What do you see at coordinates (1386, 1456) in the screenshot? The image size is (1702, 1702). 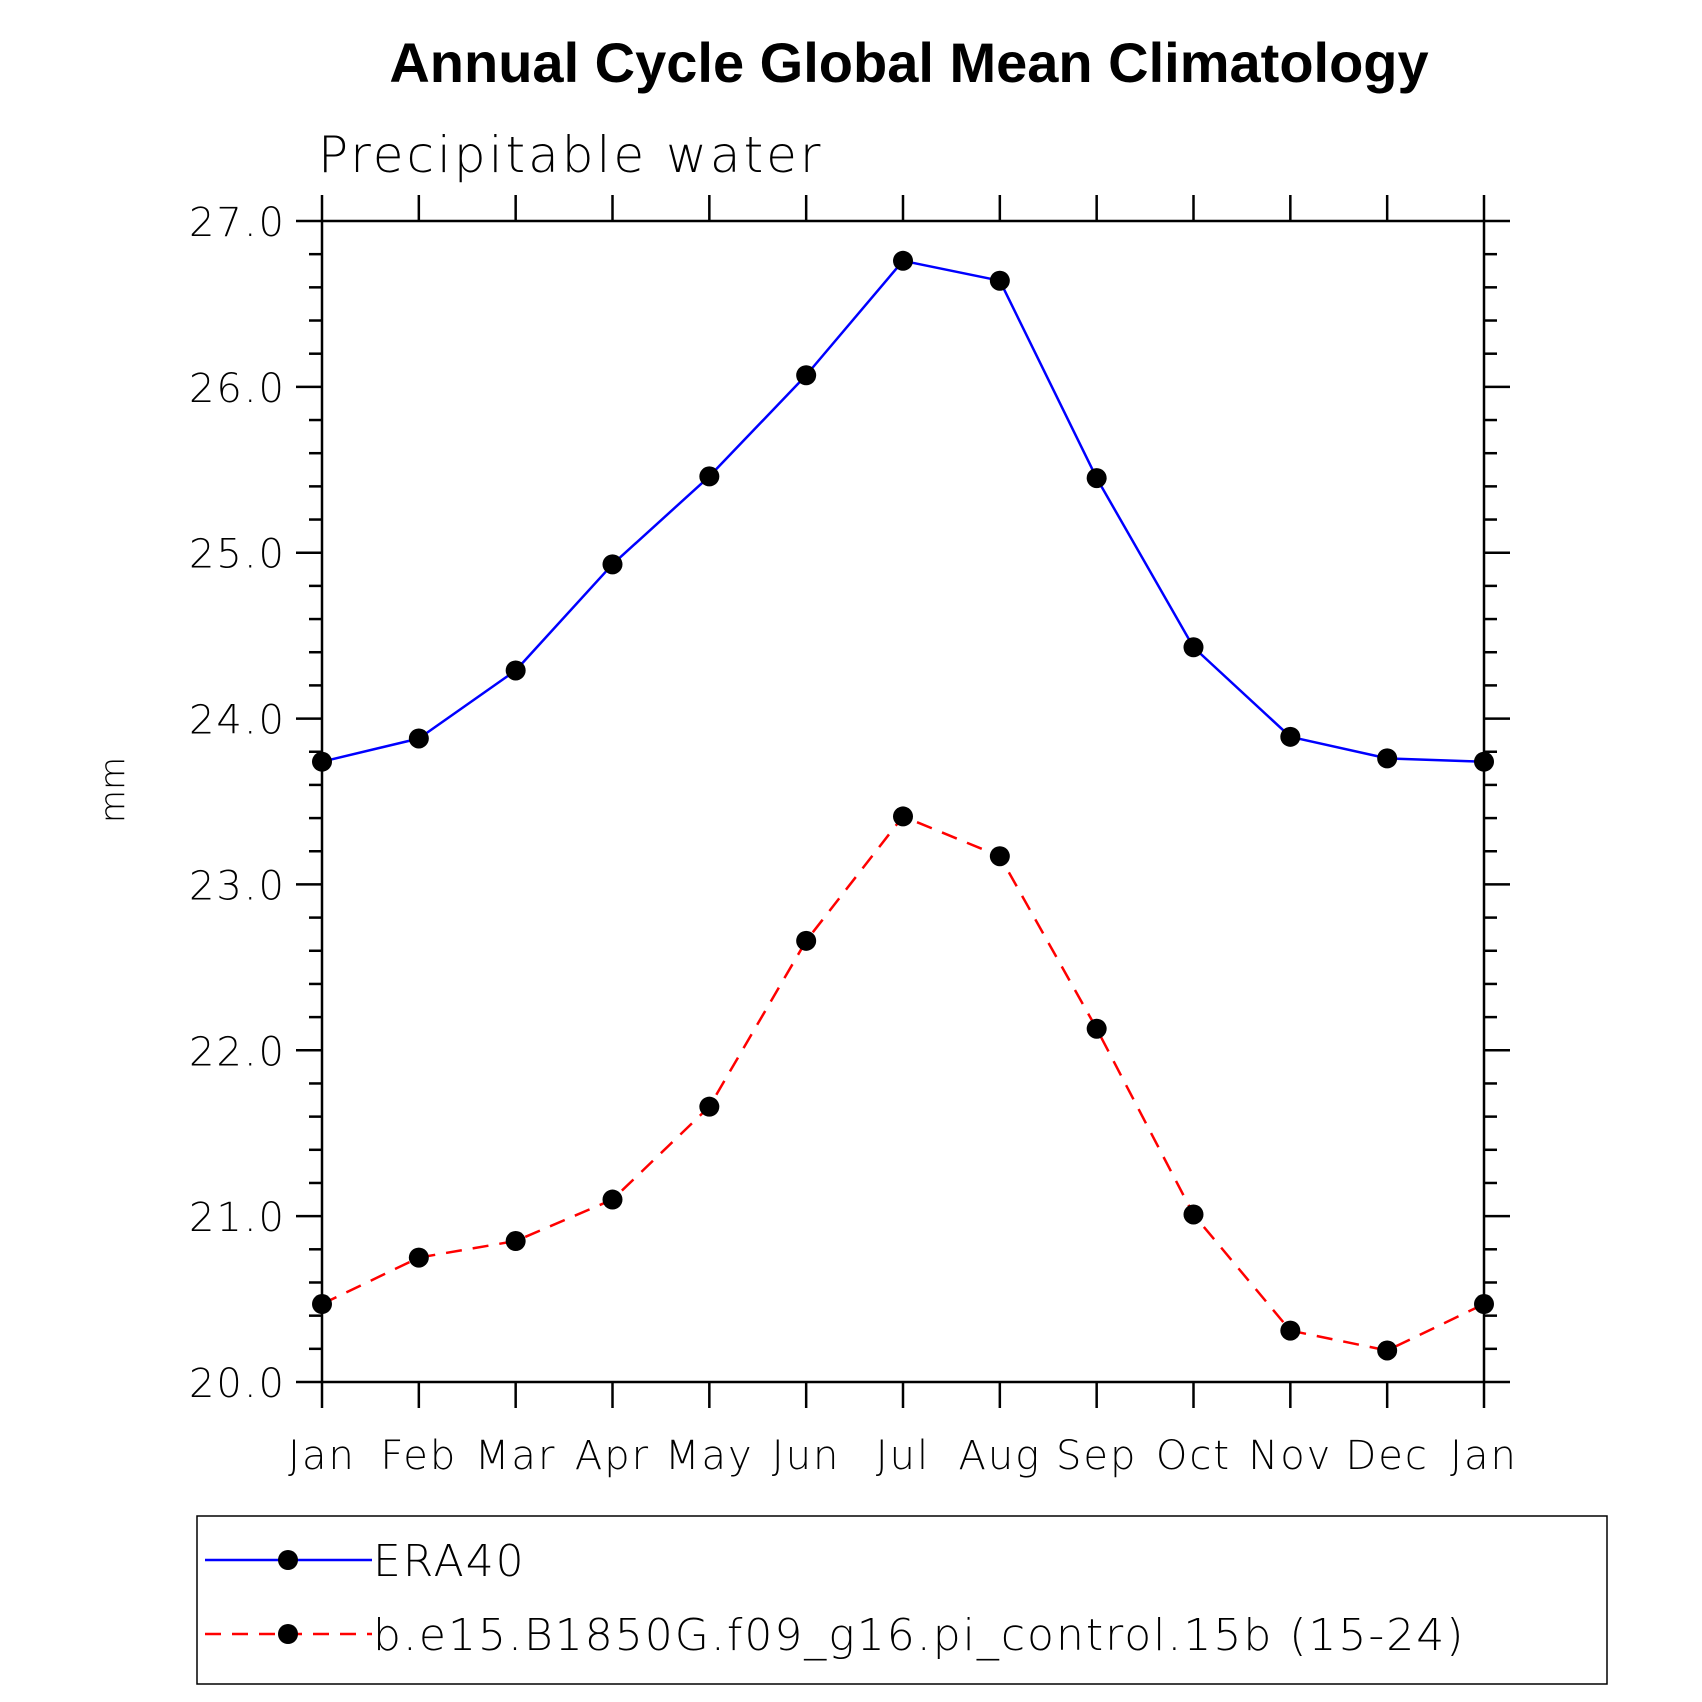 I see `x-tick-label: Dec` at bounding box center [1386, 1456].